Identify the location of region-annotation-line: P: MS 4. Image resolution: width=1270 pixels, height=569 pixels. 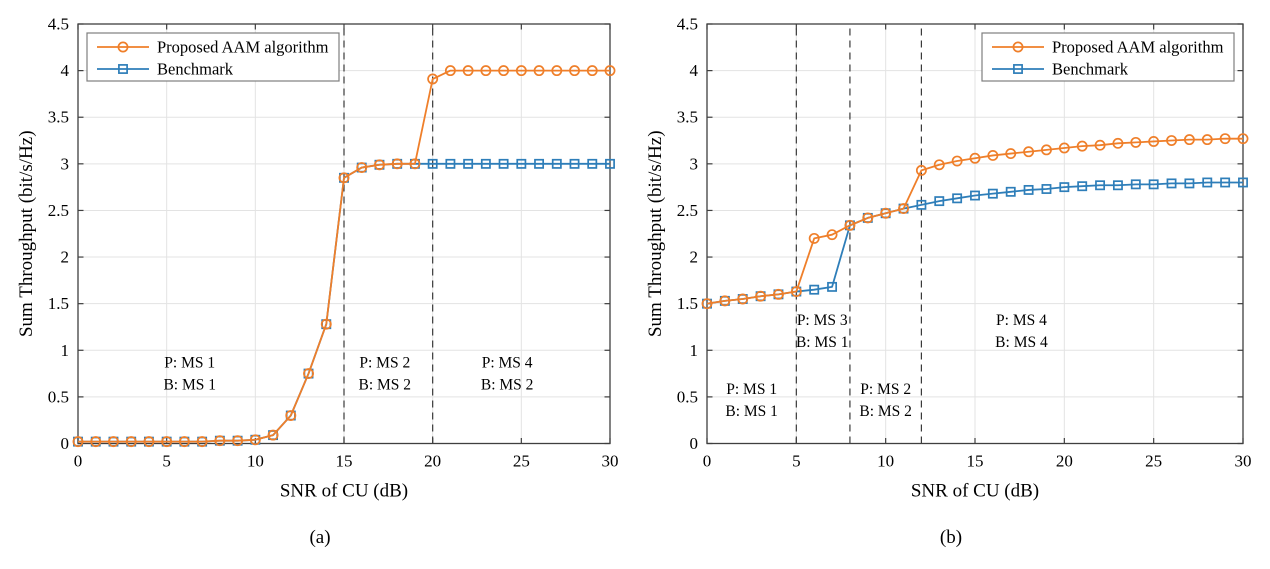
(507, 363).